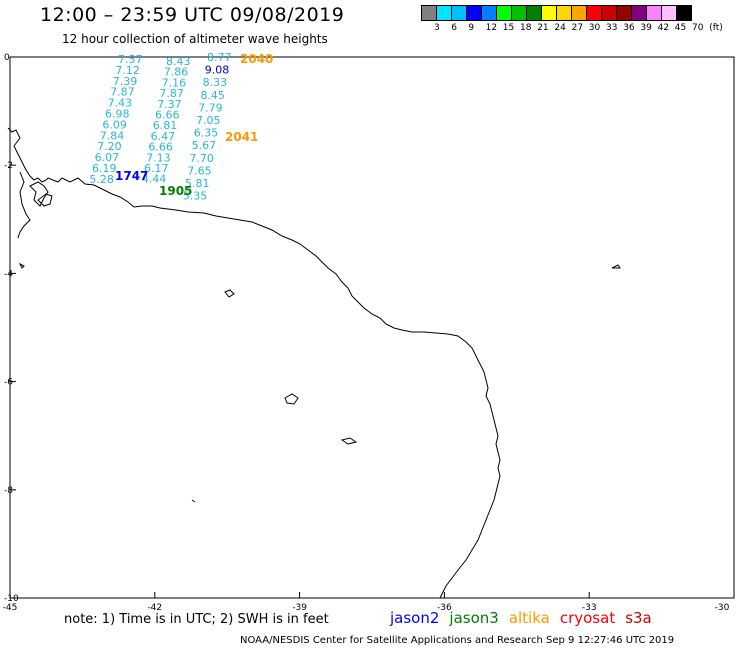  Describe the element at coordinates (154, 179) in the screenshot. I see `wave-height-label: 4.44` at that location.